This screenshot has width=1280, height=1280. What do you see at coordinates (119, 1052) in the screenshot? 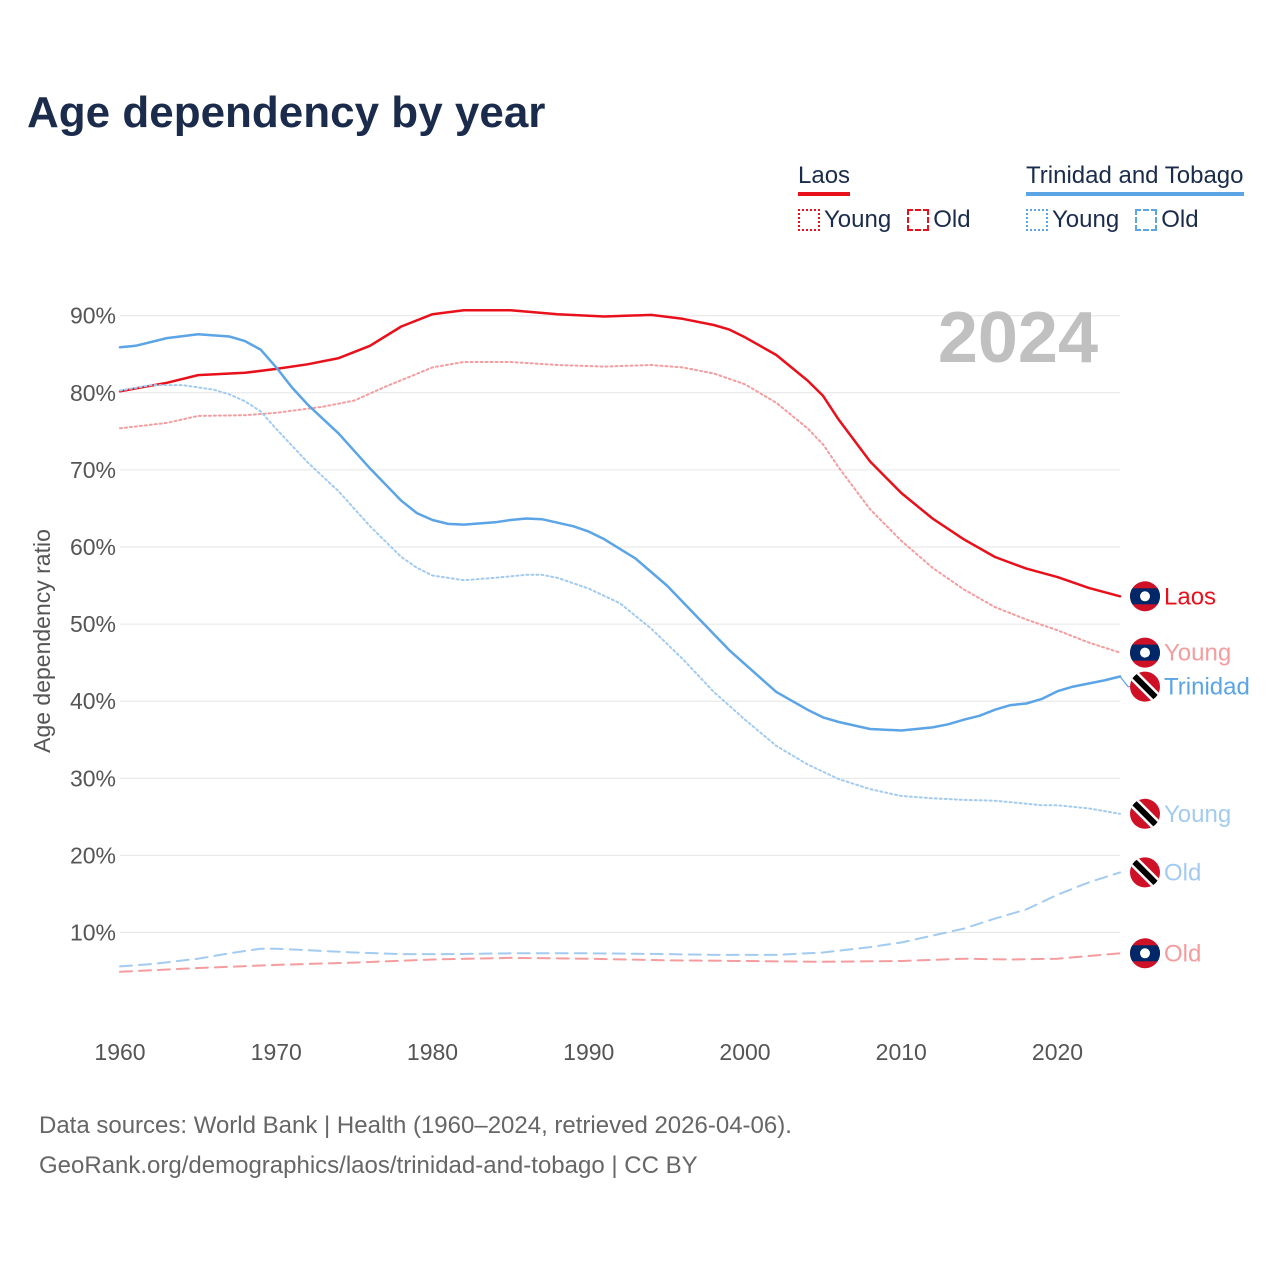
I see `x-tick-label: 1960` at bounding box center [119, 1052].